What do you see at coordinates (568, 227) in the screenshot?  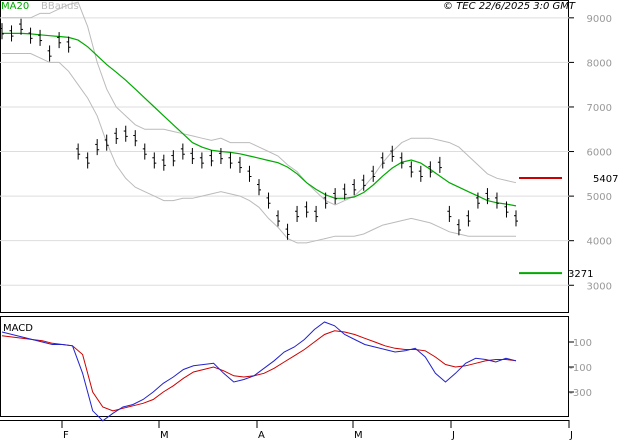 I see `support-resistance-layer: 5407 3271` at bounding box center [568, 227].